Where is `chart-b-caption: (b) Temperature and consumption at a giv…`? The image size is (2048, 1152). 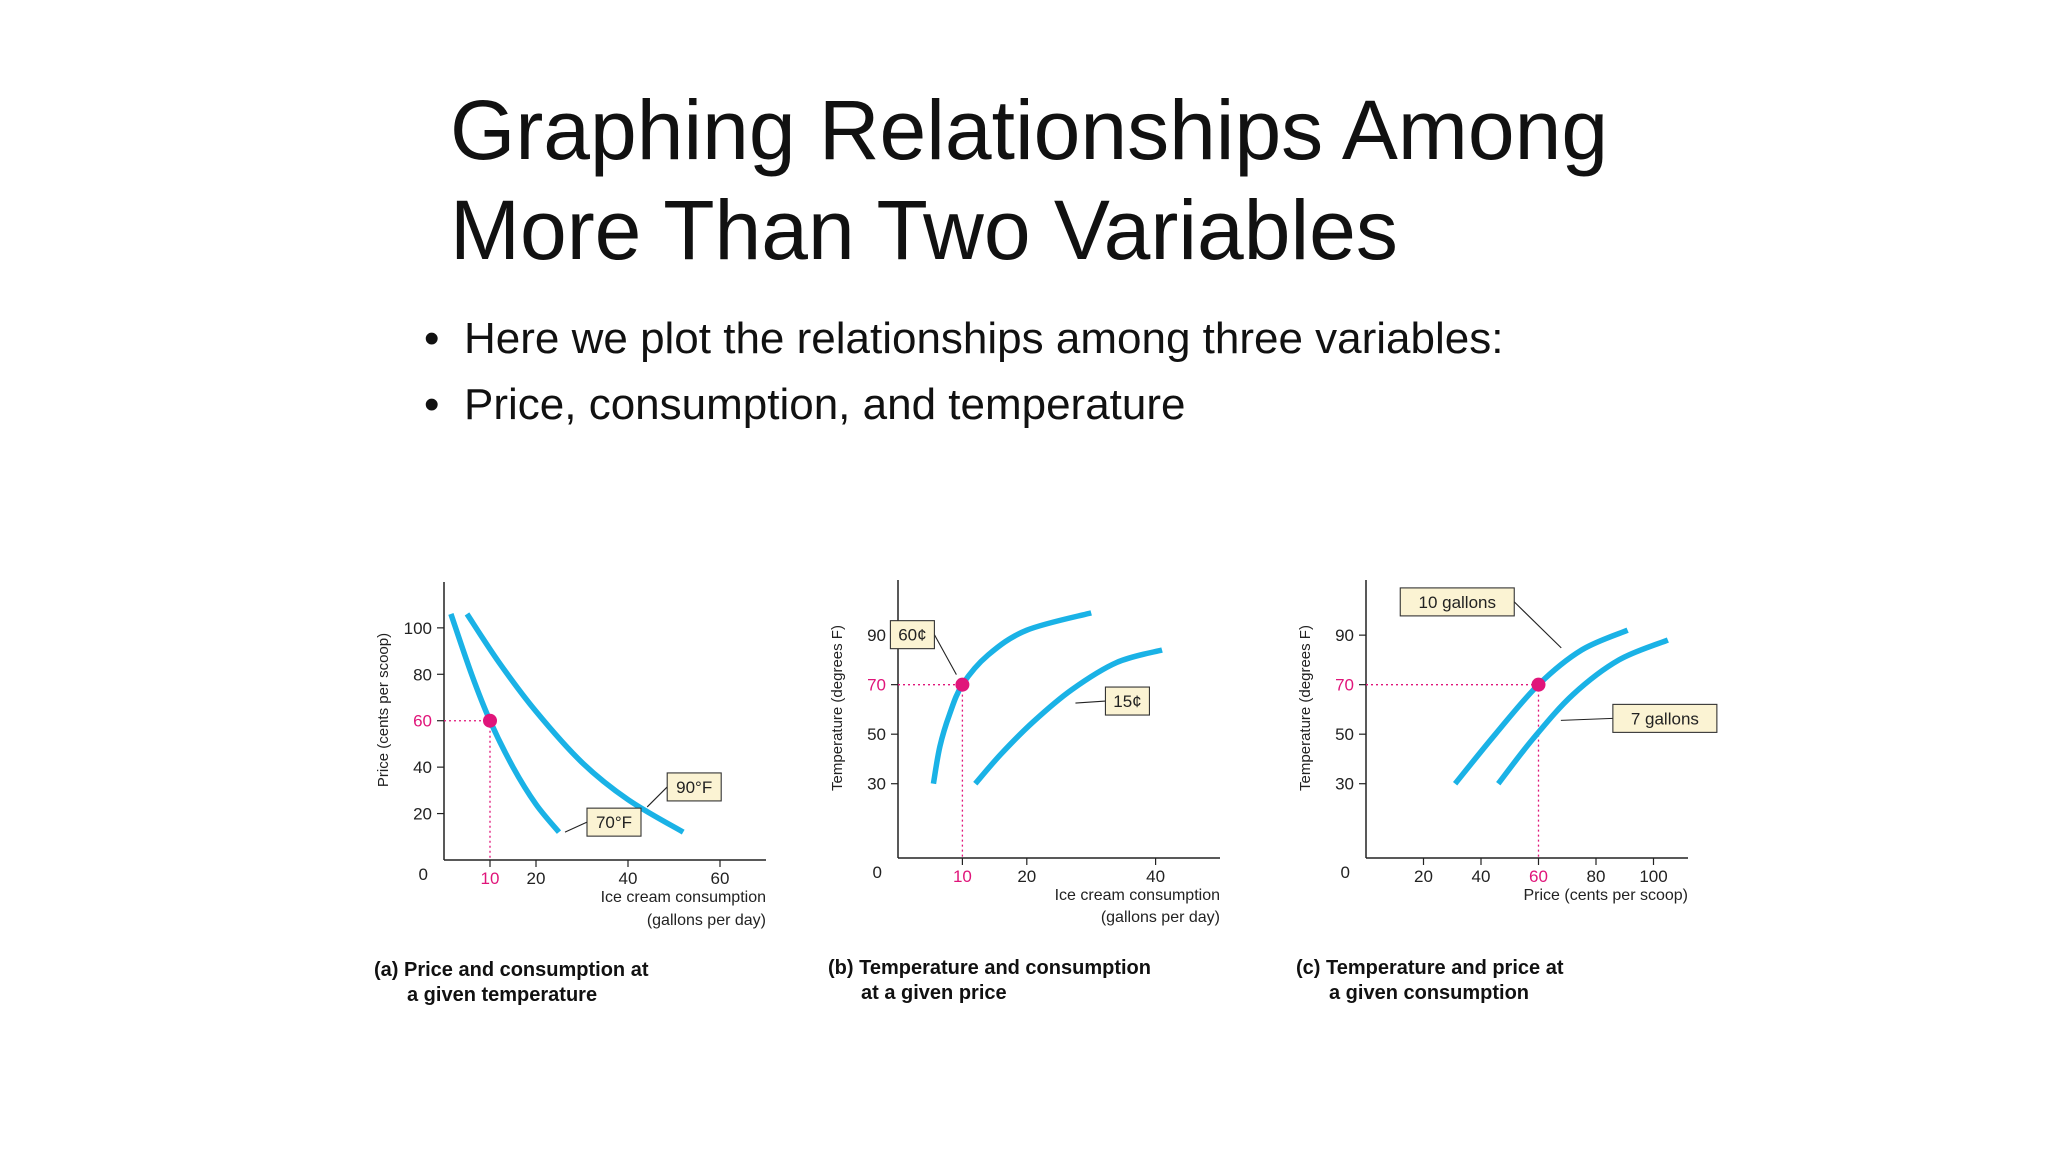
chart-b-caption: (b) Temperature and consumption at a giv… is located at coordinates (989, 981).